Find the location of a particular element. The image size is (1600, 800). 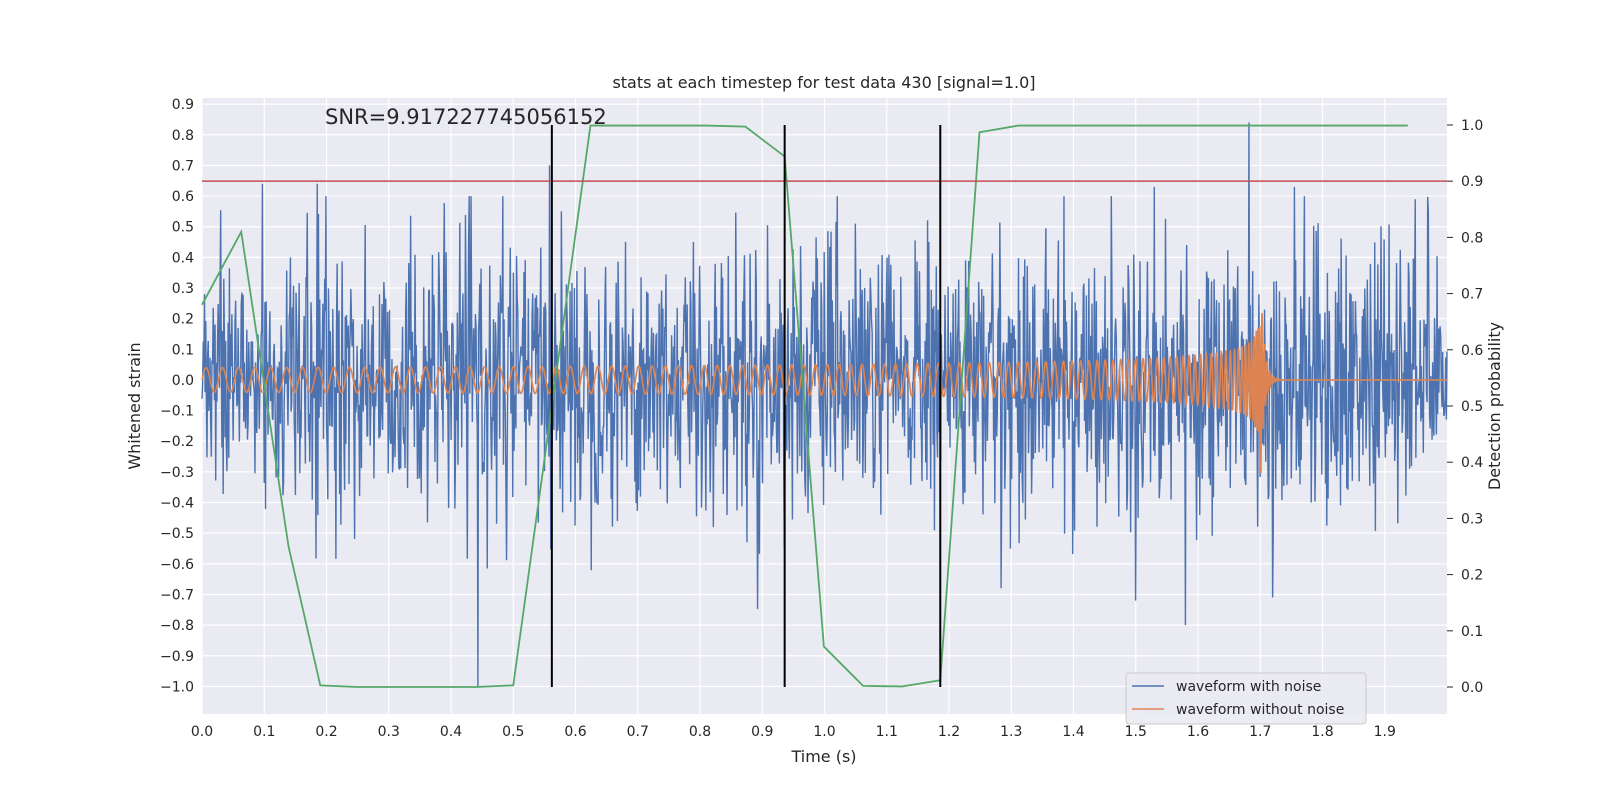

x-tick-label: 1.5 is located at coordinates (1136, 732).